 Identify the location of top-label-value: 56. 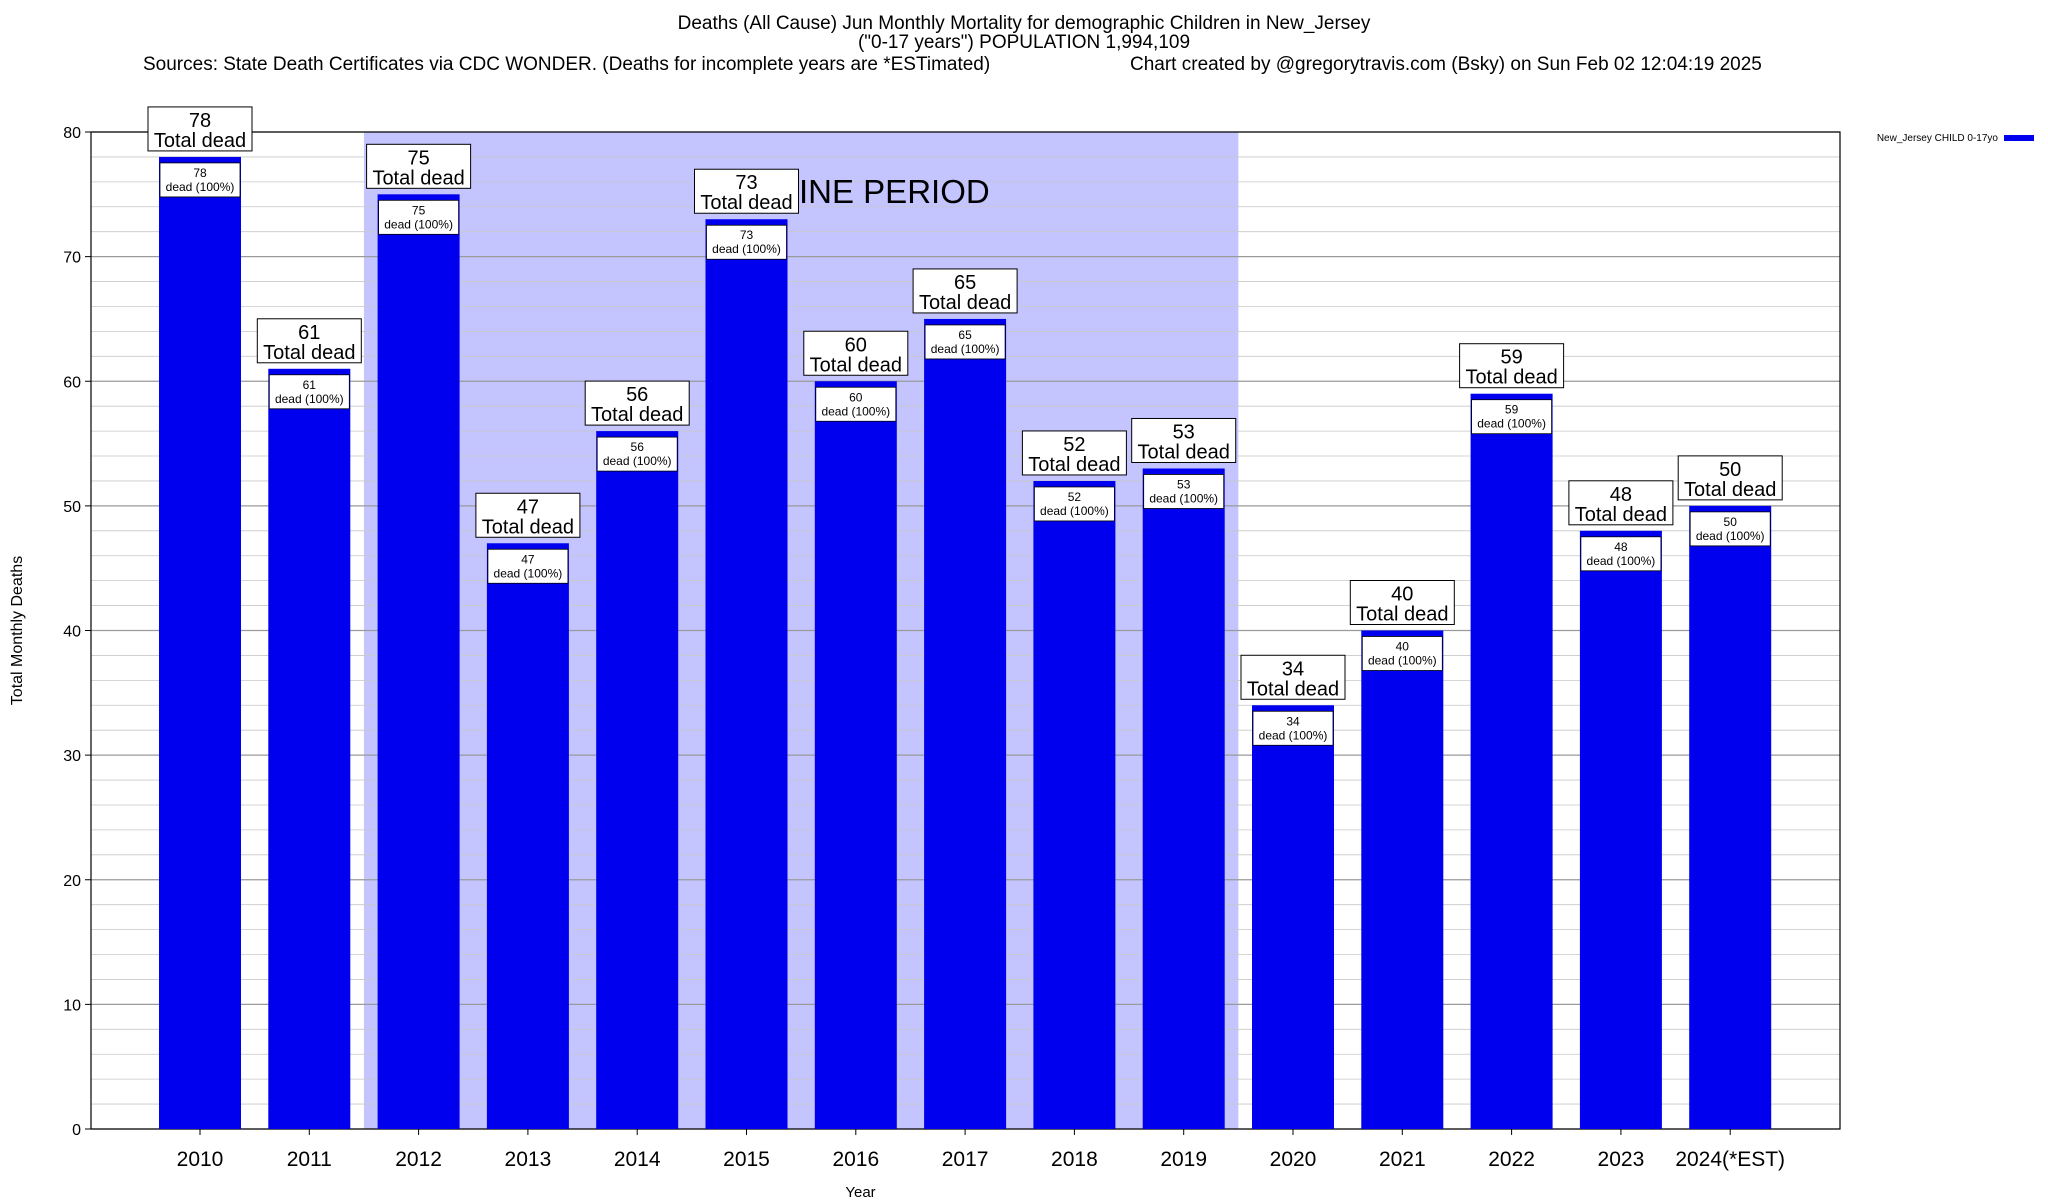
(637, 395).